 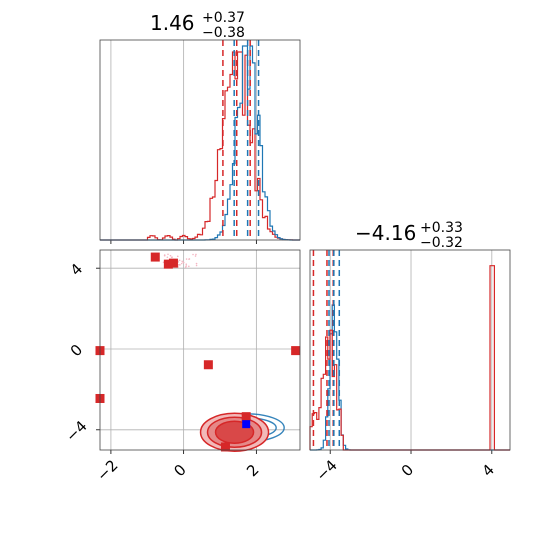 What do you see at coordinates (76, 269) in the screenshot?
I see `joint-y-tick-label: 4` at bounding box center [76, 269].